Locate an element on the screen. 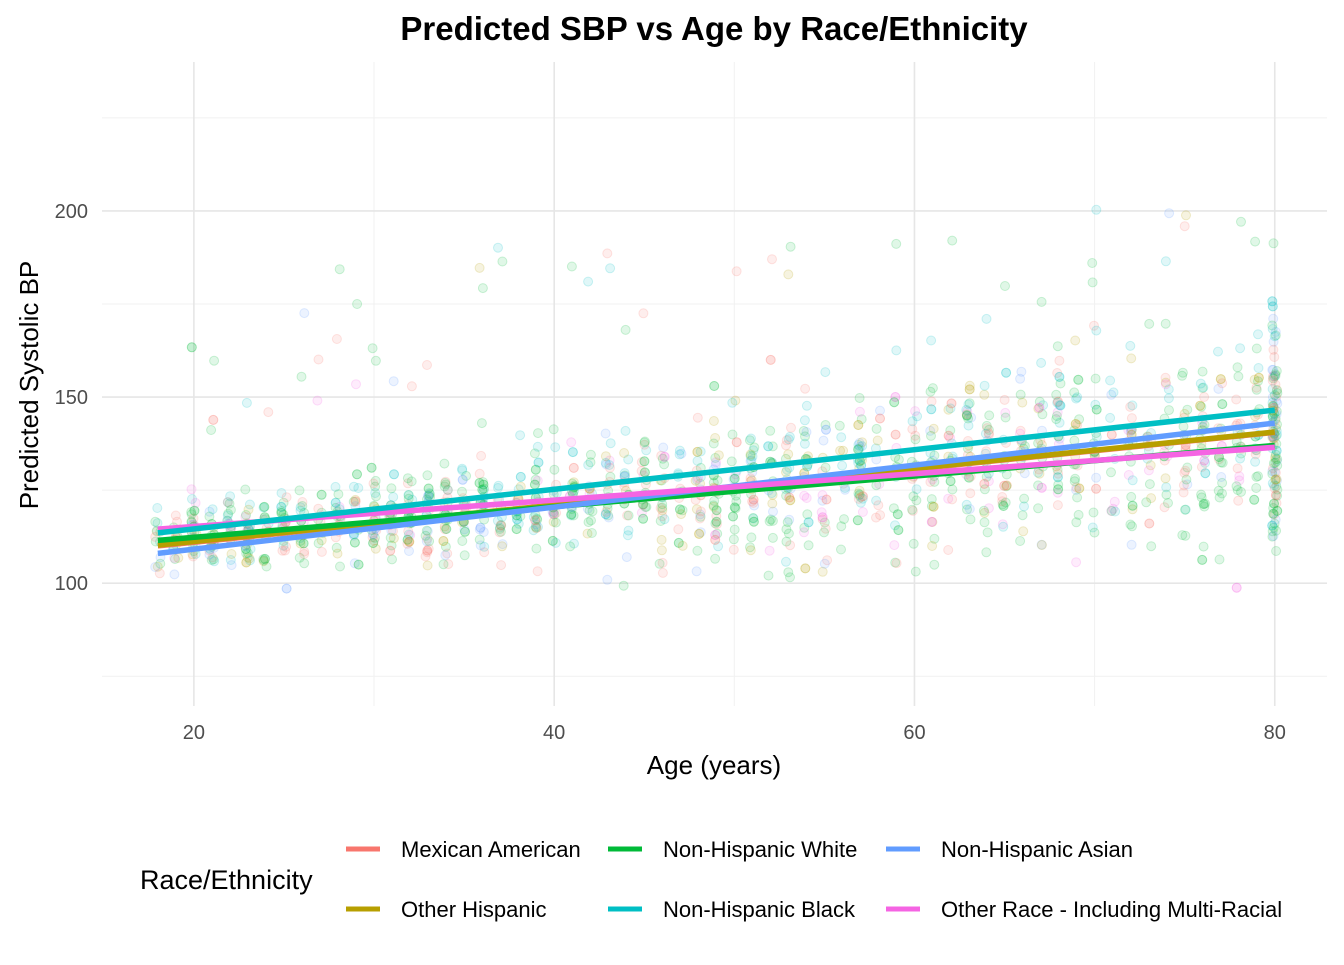  y-tick-label: 200 is located at coordinates (71, 212).